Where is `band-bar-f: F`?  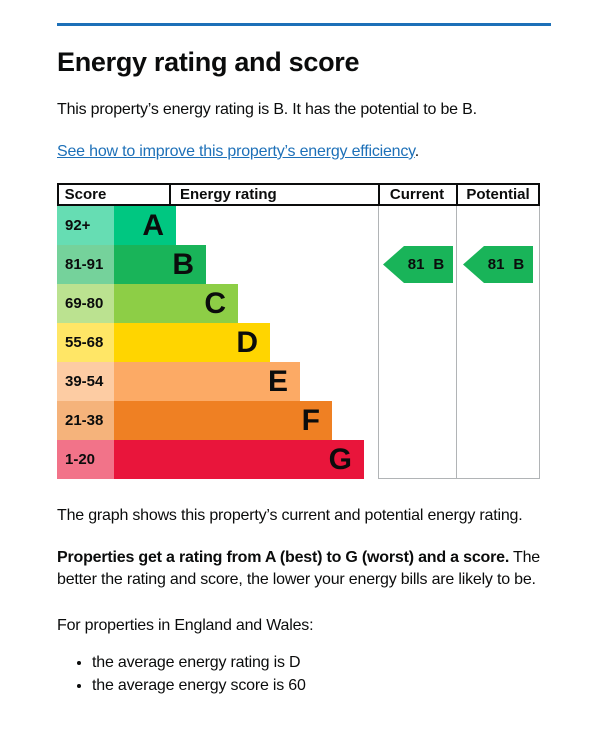 band-bar-f: F is located at coordinates (223, 420).